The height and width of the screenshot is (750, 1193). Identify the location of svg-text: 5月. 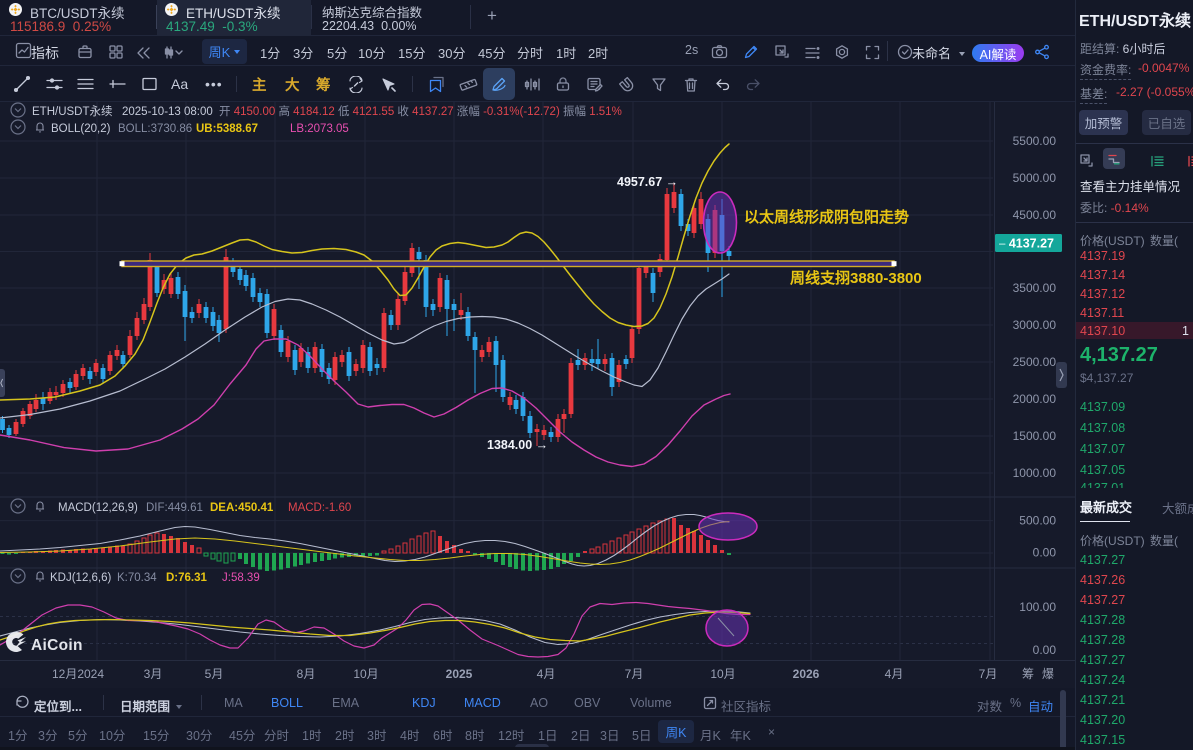
(214, 674).